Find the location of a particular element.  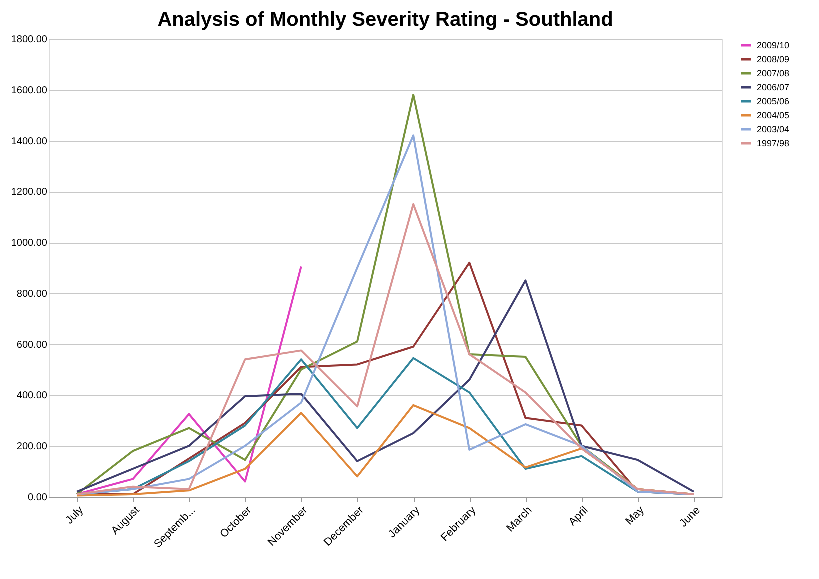

y-tick-label: 200.00 is located at coordinates (32, 447).